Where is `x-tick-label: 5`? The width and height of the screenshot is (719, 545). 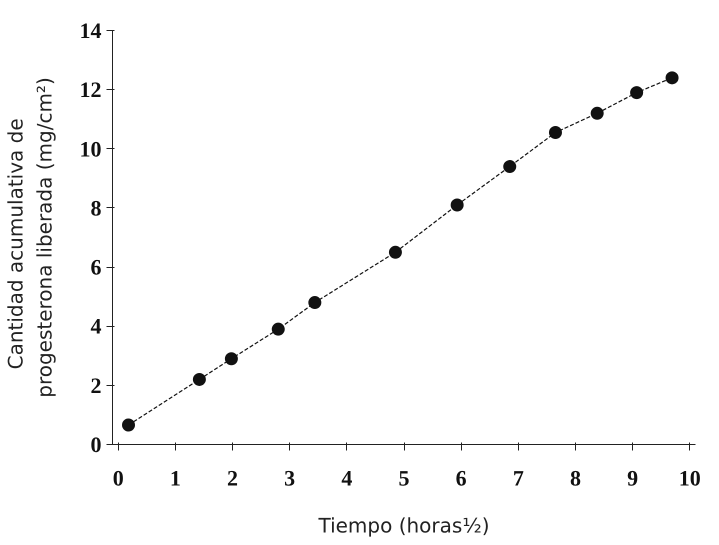
x-tick-label: 5 is located at coordinates (404, 478).